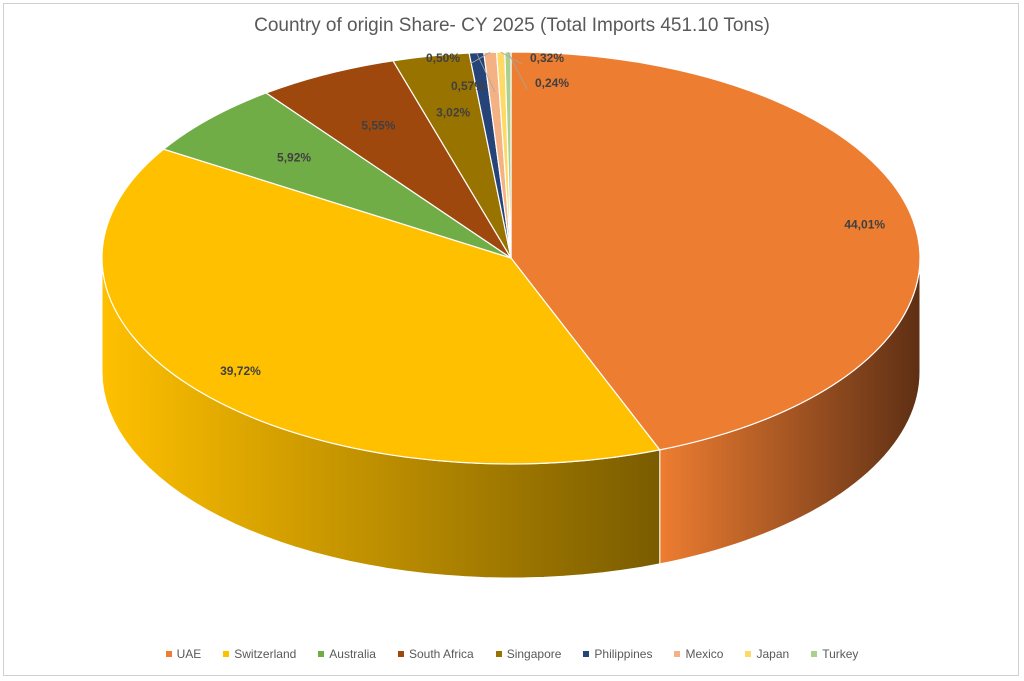 The height and width of the screenshot is (681, 1024). I want to click on legend-label: Turkey, so click(840, 654).